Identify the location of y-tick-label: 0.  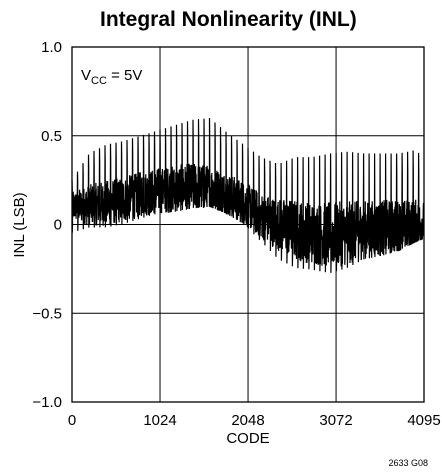
(58, 225).